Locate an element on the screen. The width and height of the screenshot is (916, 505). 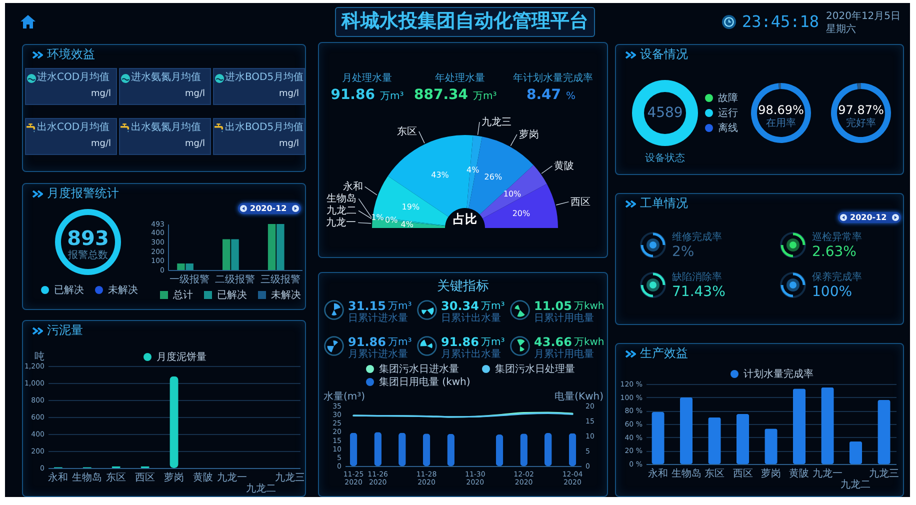
legend-label: 九龙二 is located at coordinates (341, 210).